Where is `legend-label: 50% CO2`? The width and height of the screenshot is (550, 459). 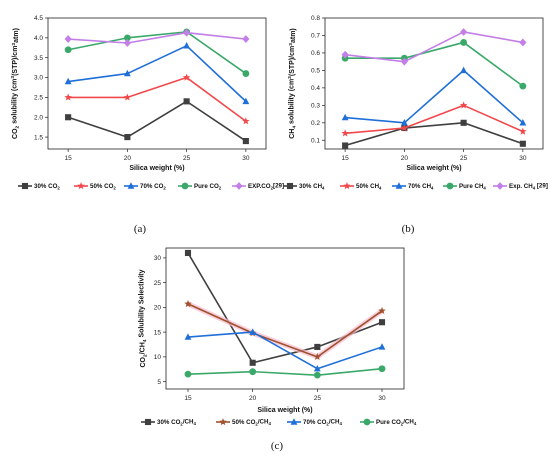 legend-label: 50% CO2 is located at coordinates (103, 187).